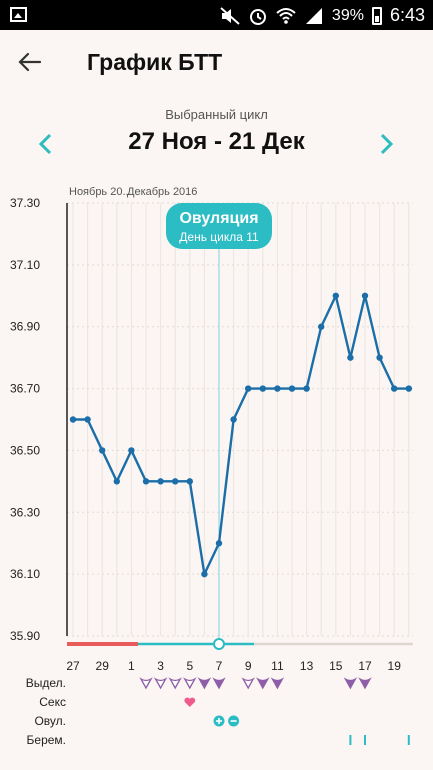 The height and width of the screenshot is (770, 433). Describe the element at coordinates (307, 666) in the screenshot. I see `x-tick-label: 13` at that location.